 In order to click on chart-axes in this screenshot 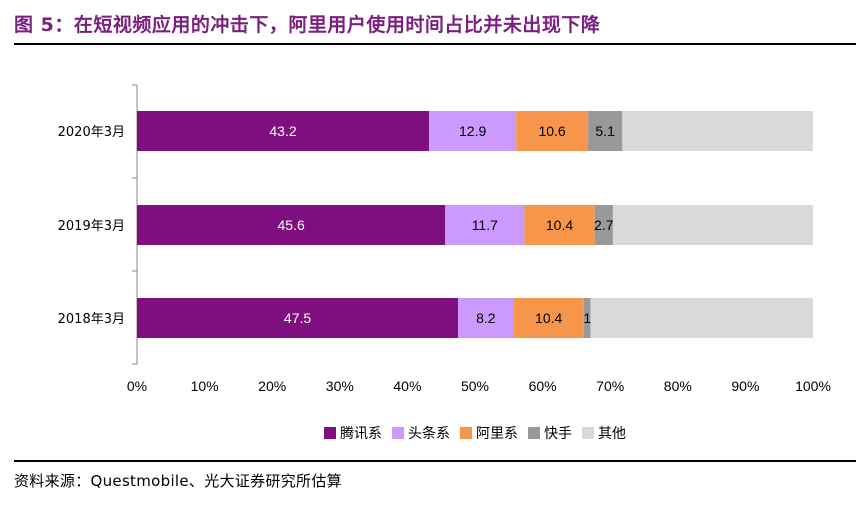, I will do `click(135, 224)`.